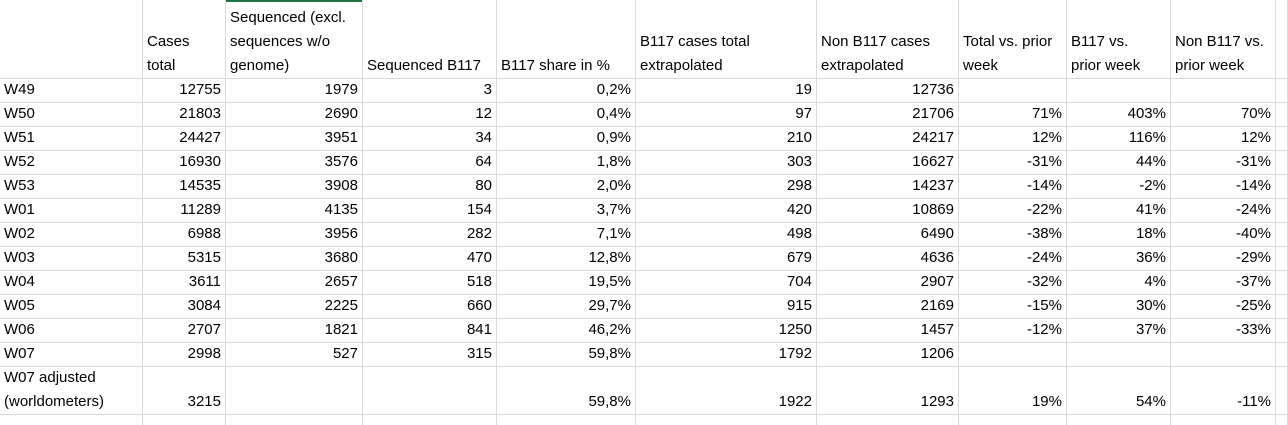 The width and height of the screenshot is (1288, 425). Describe the element at coordinates (294, 163) in the screenshot. I see `data-cell: 3576` at that location.